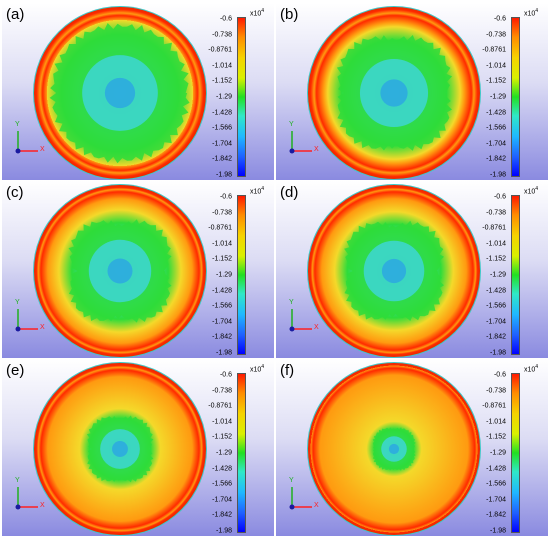  Describe the element at coordinates (15, 14) in the screenshot. I see `panel-label: (a)` at that location.